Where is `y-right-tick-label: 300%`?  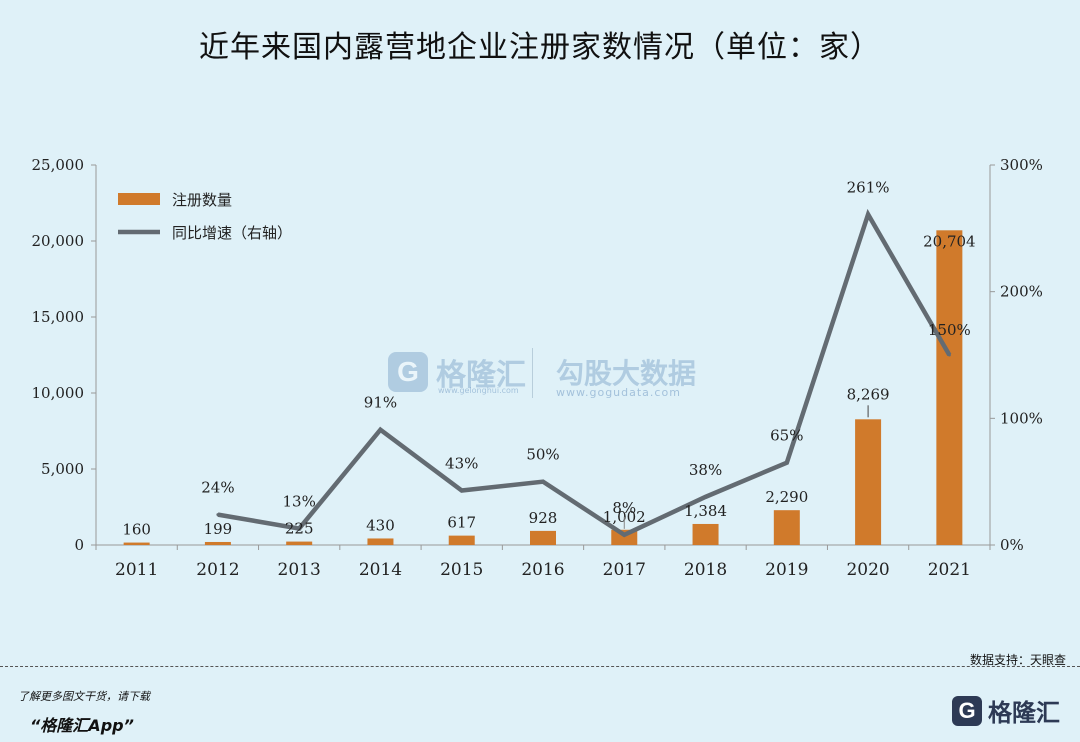 y-right-tick-label: 300% is located at coordinates (1021, 165).